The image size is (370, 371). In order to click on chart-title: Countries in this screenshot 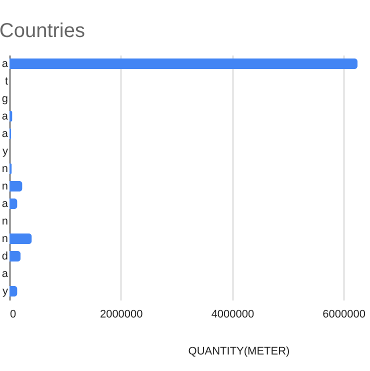, I will do `click(42, 31)`.